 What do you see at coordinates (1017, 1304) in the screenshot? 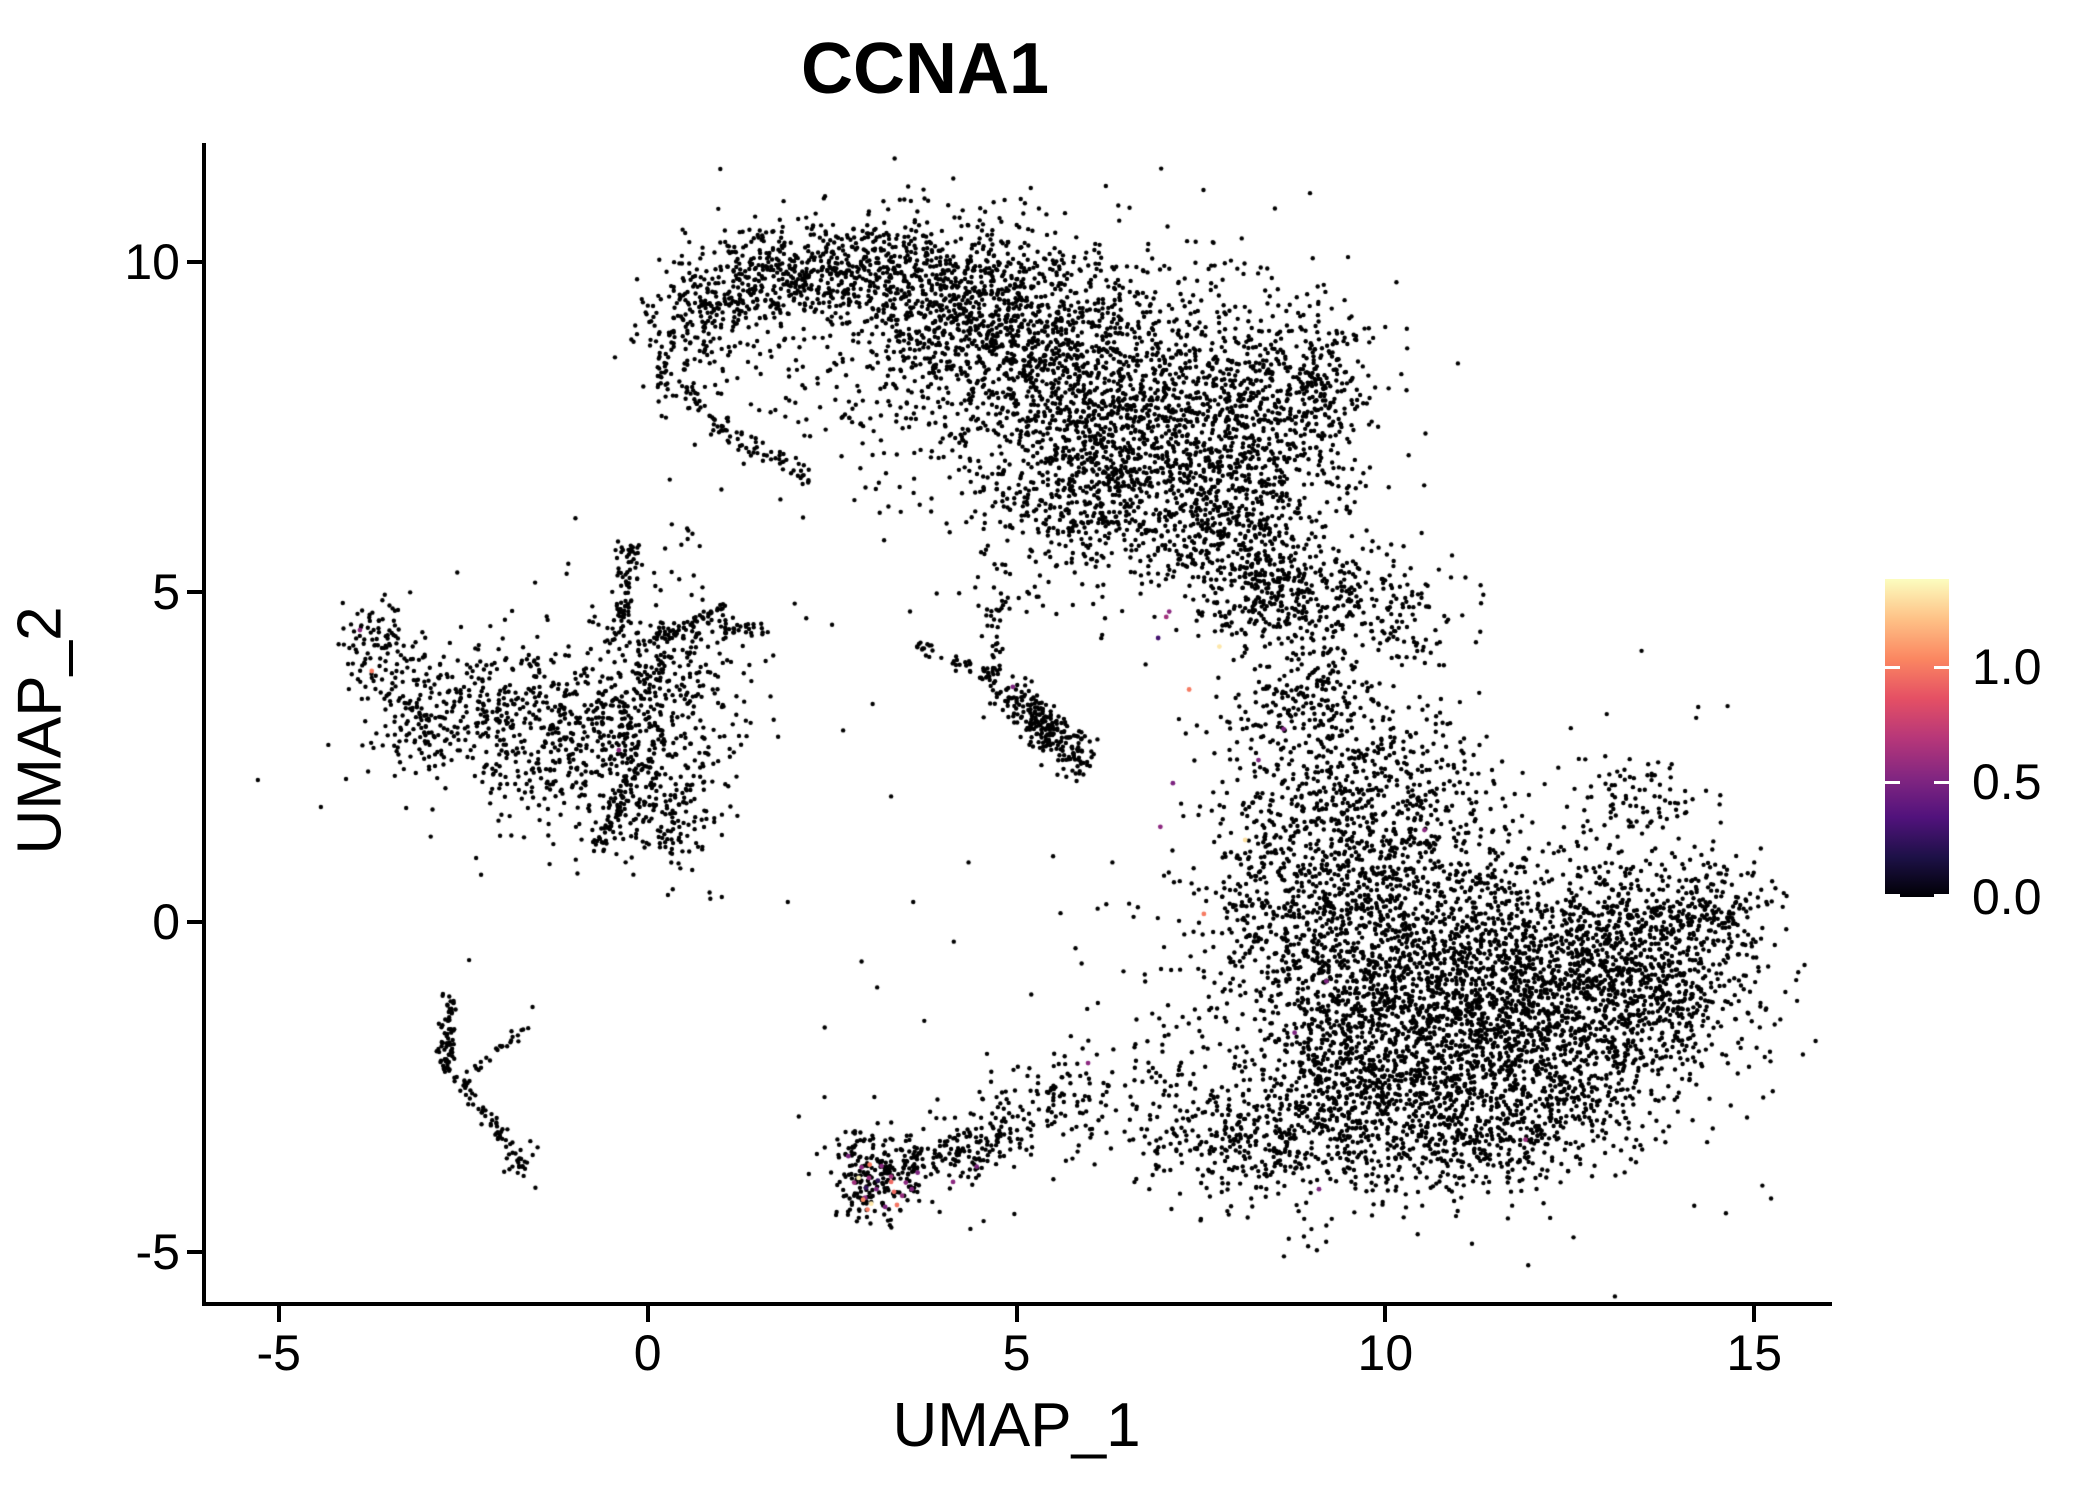
I see `x-axis-line` at bounding box center [1017, 1304].